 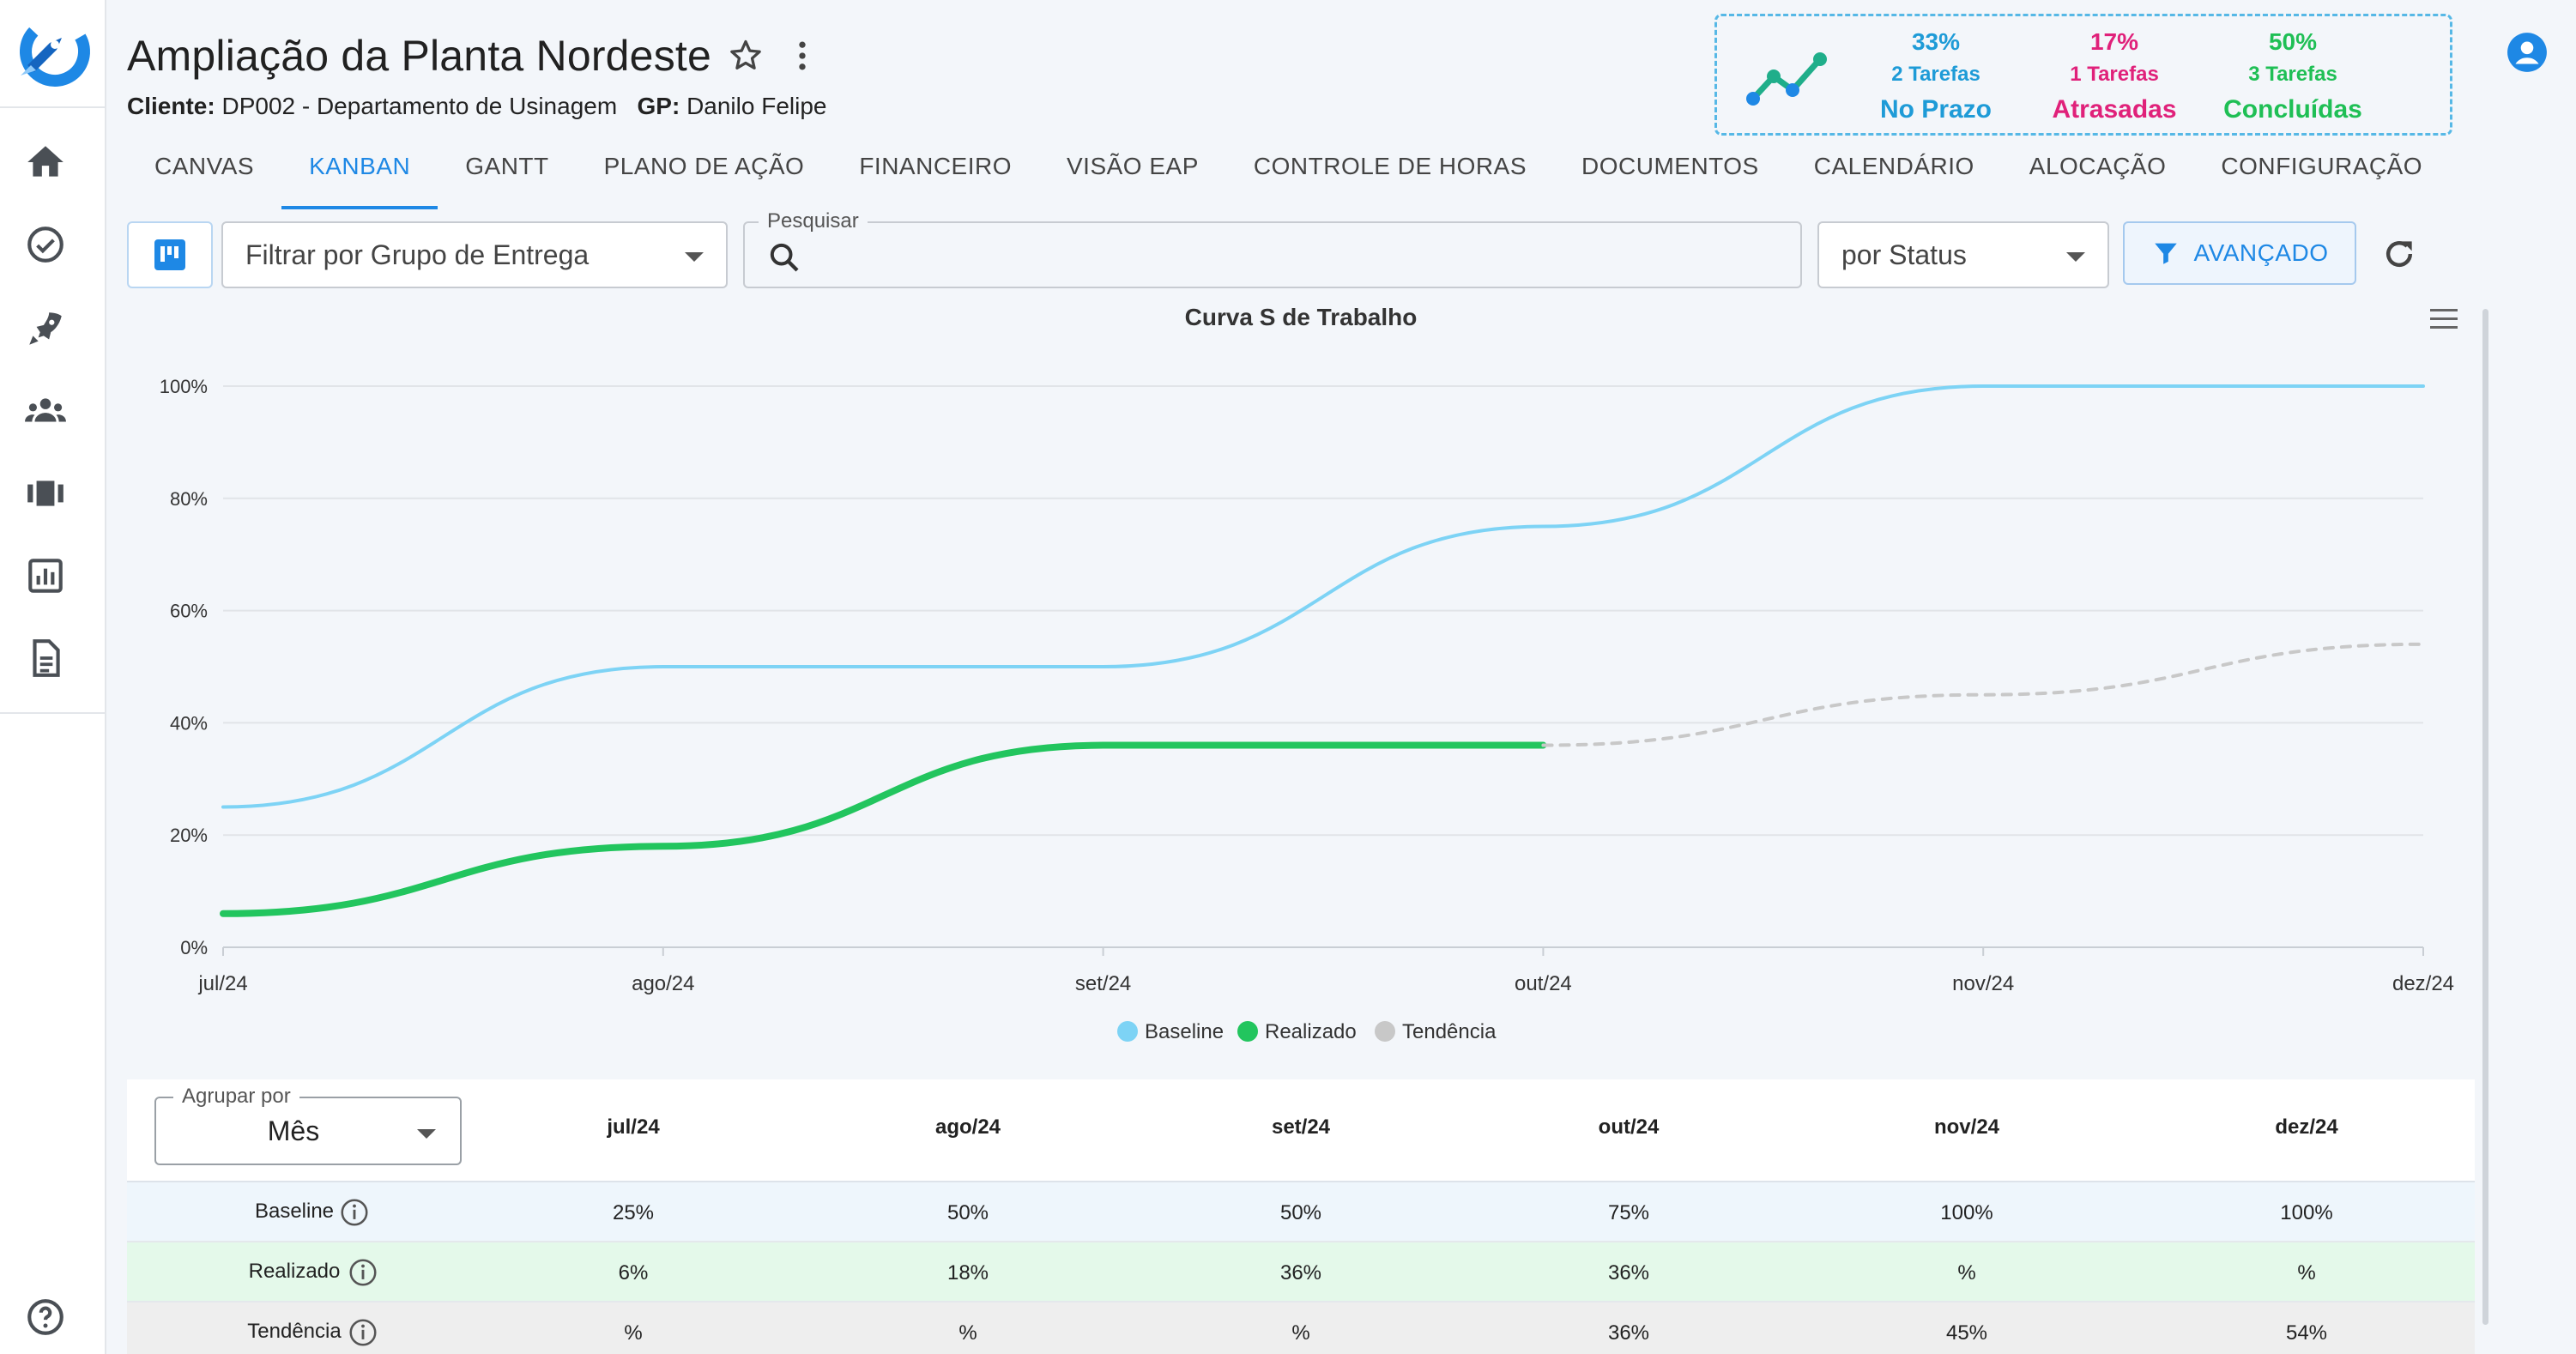 I want to click on search-field: Pesquisar, so click(x=1272, y=248).